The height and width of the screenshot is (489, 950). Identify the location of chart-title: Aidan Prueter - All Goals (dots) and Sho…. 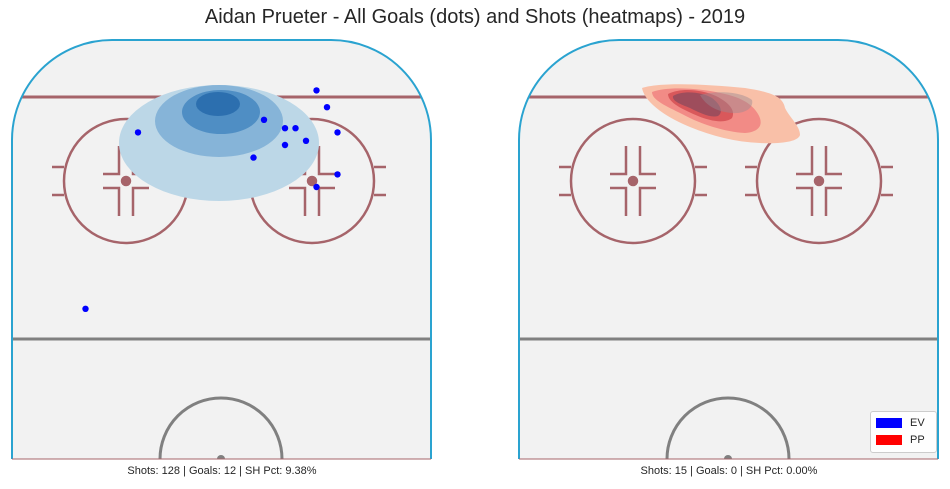
(475, 17).